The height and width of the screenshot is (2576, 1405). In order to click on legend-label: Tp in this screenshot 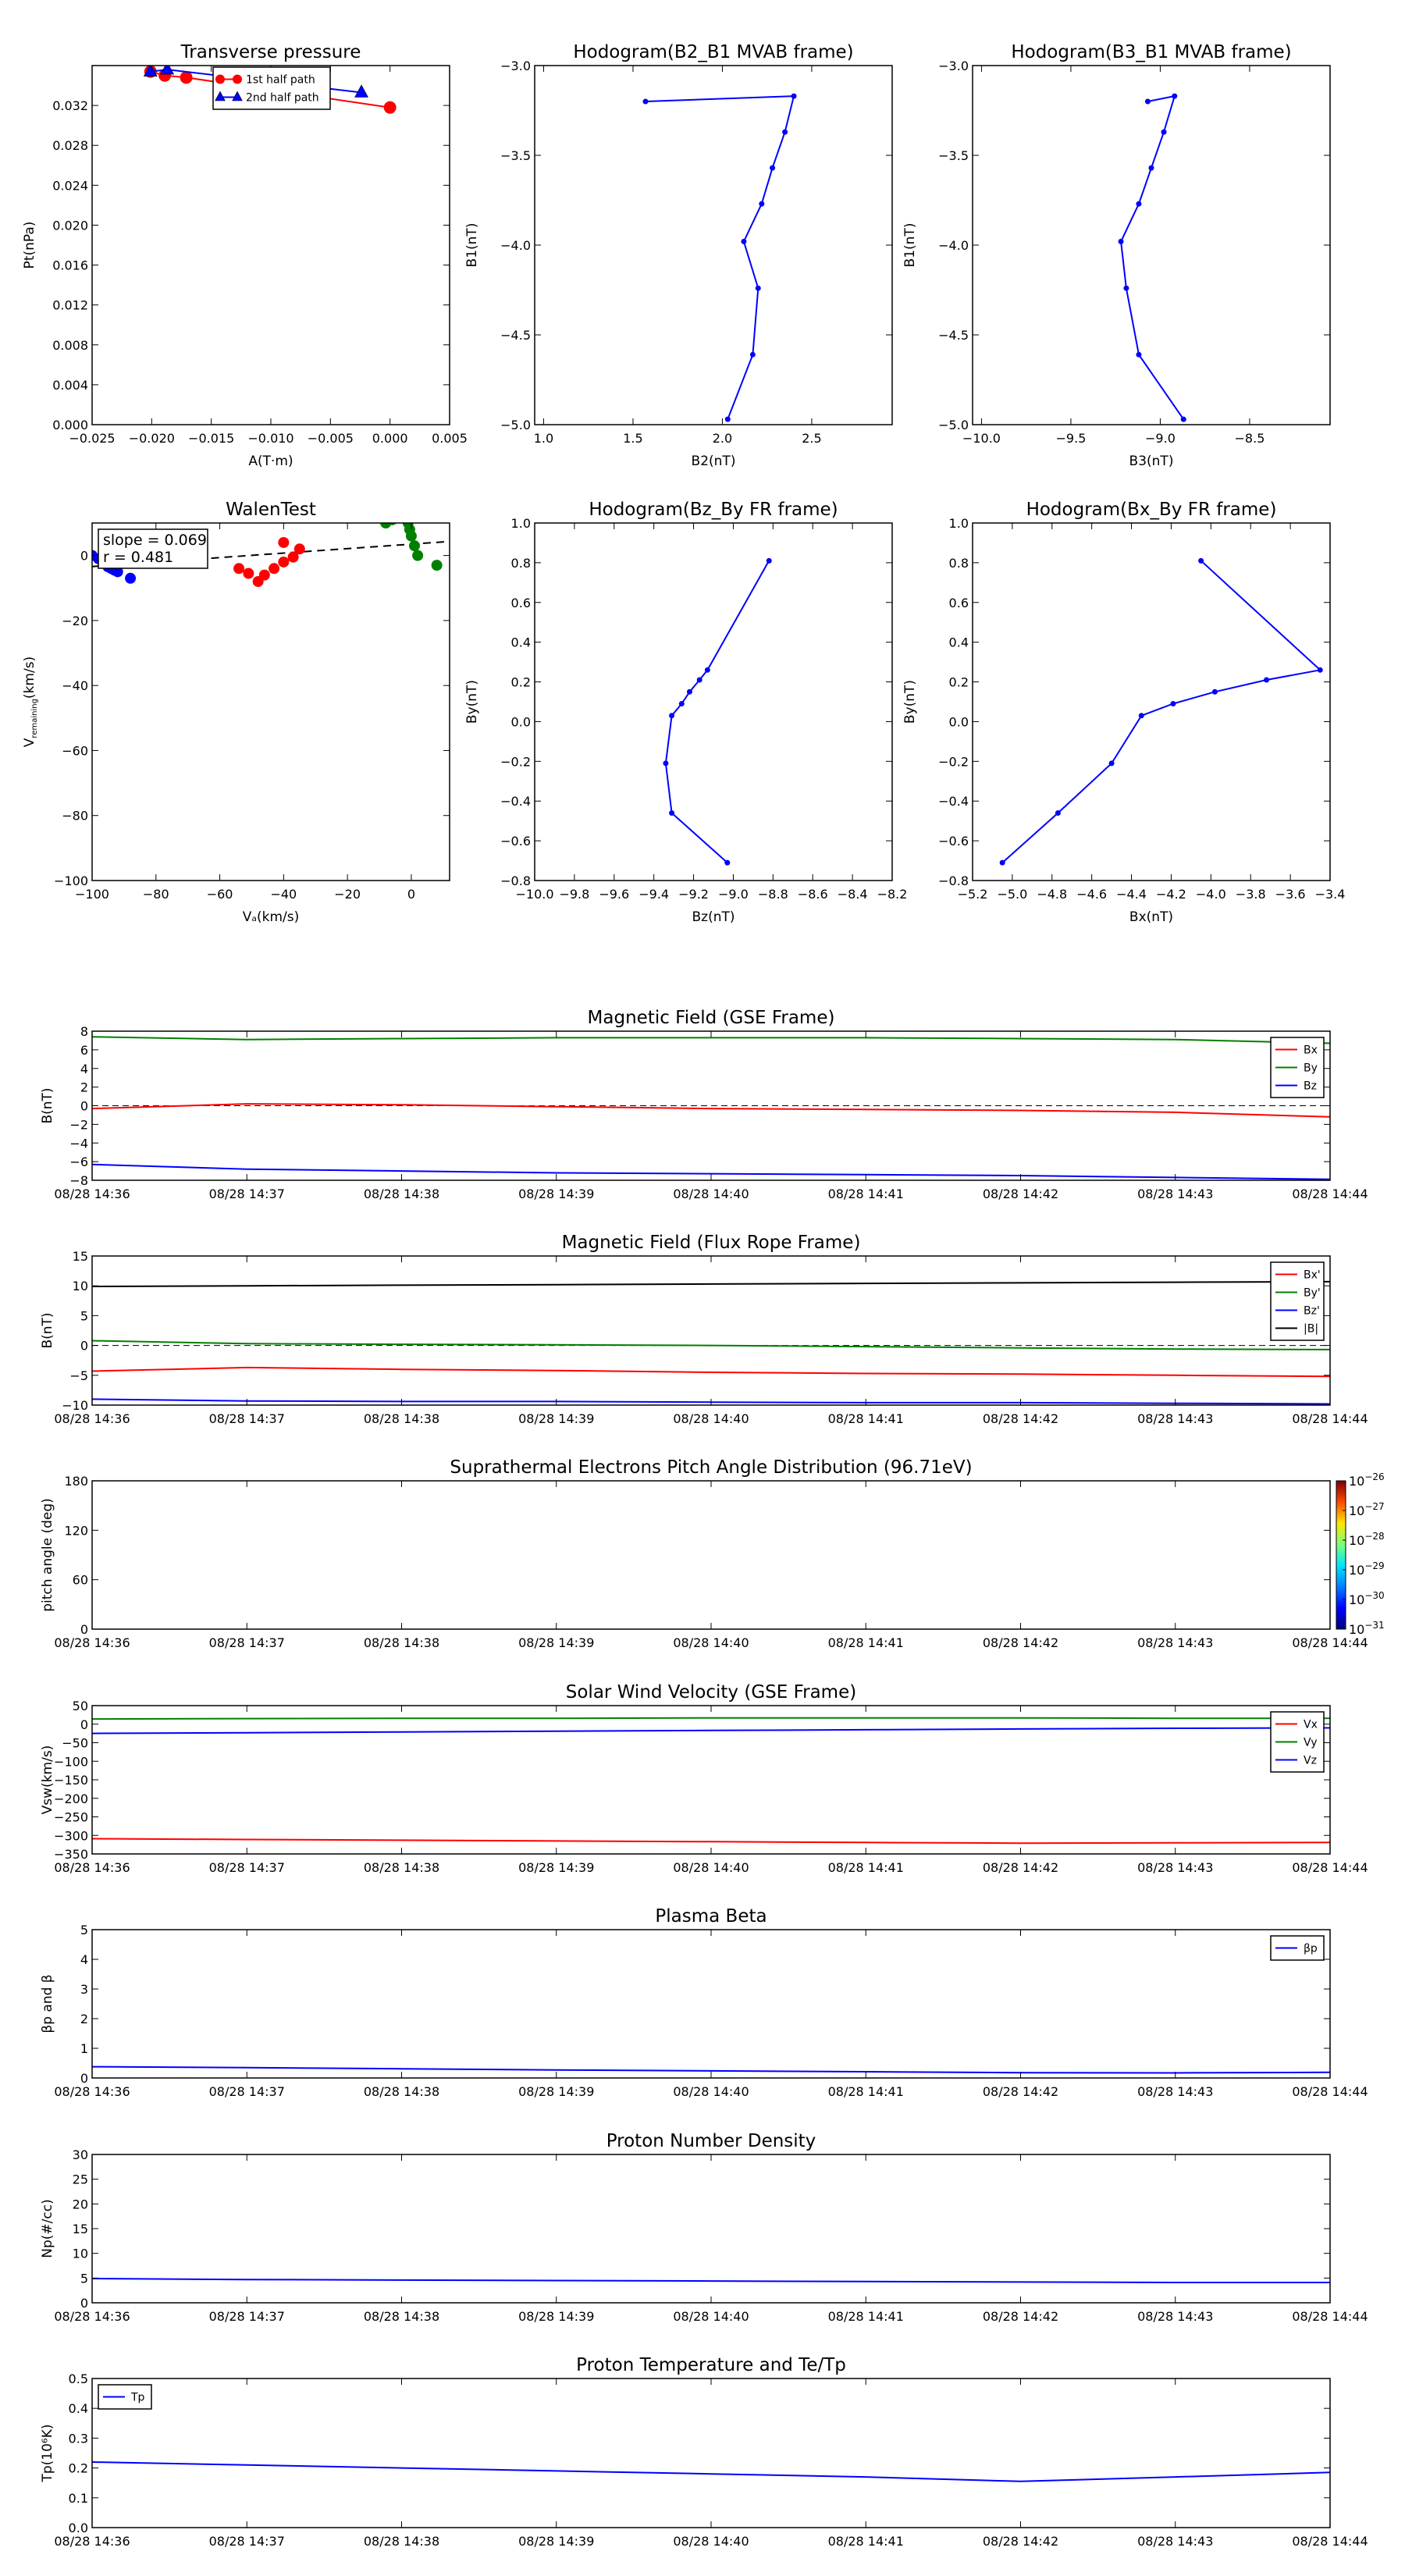, I will do `click(137, 2398)`.